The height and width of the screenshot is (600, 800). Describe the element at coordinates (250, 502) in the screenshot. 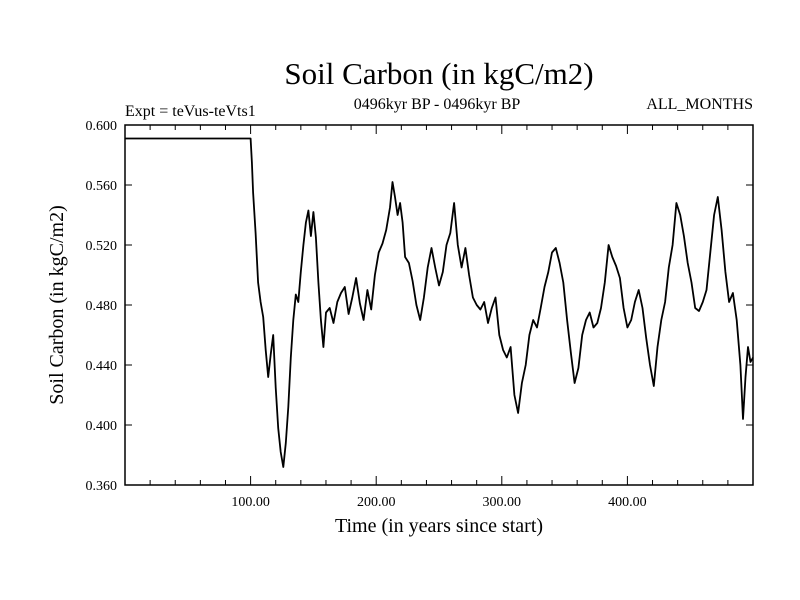

I see `x-tick-label: 100.00` at that location.